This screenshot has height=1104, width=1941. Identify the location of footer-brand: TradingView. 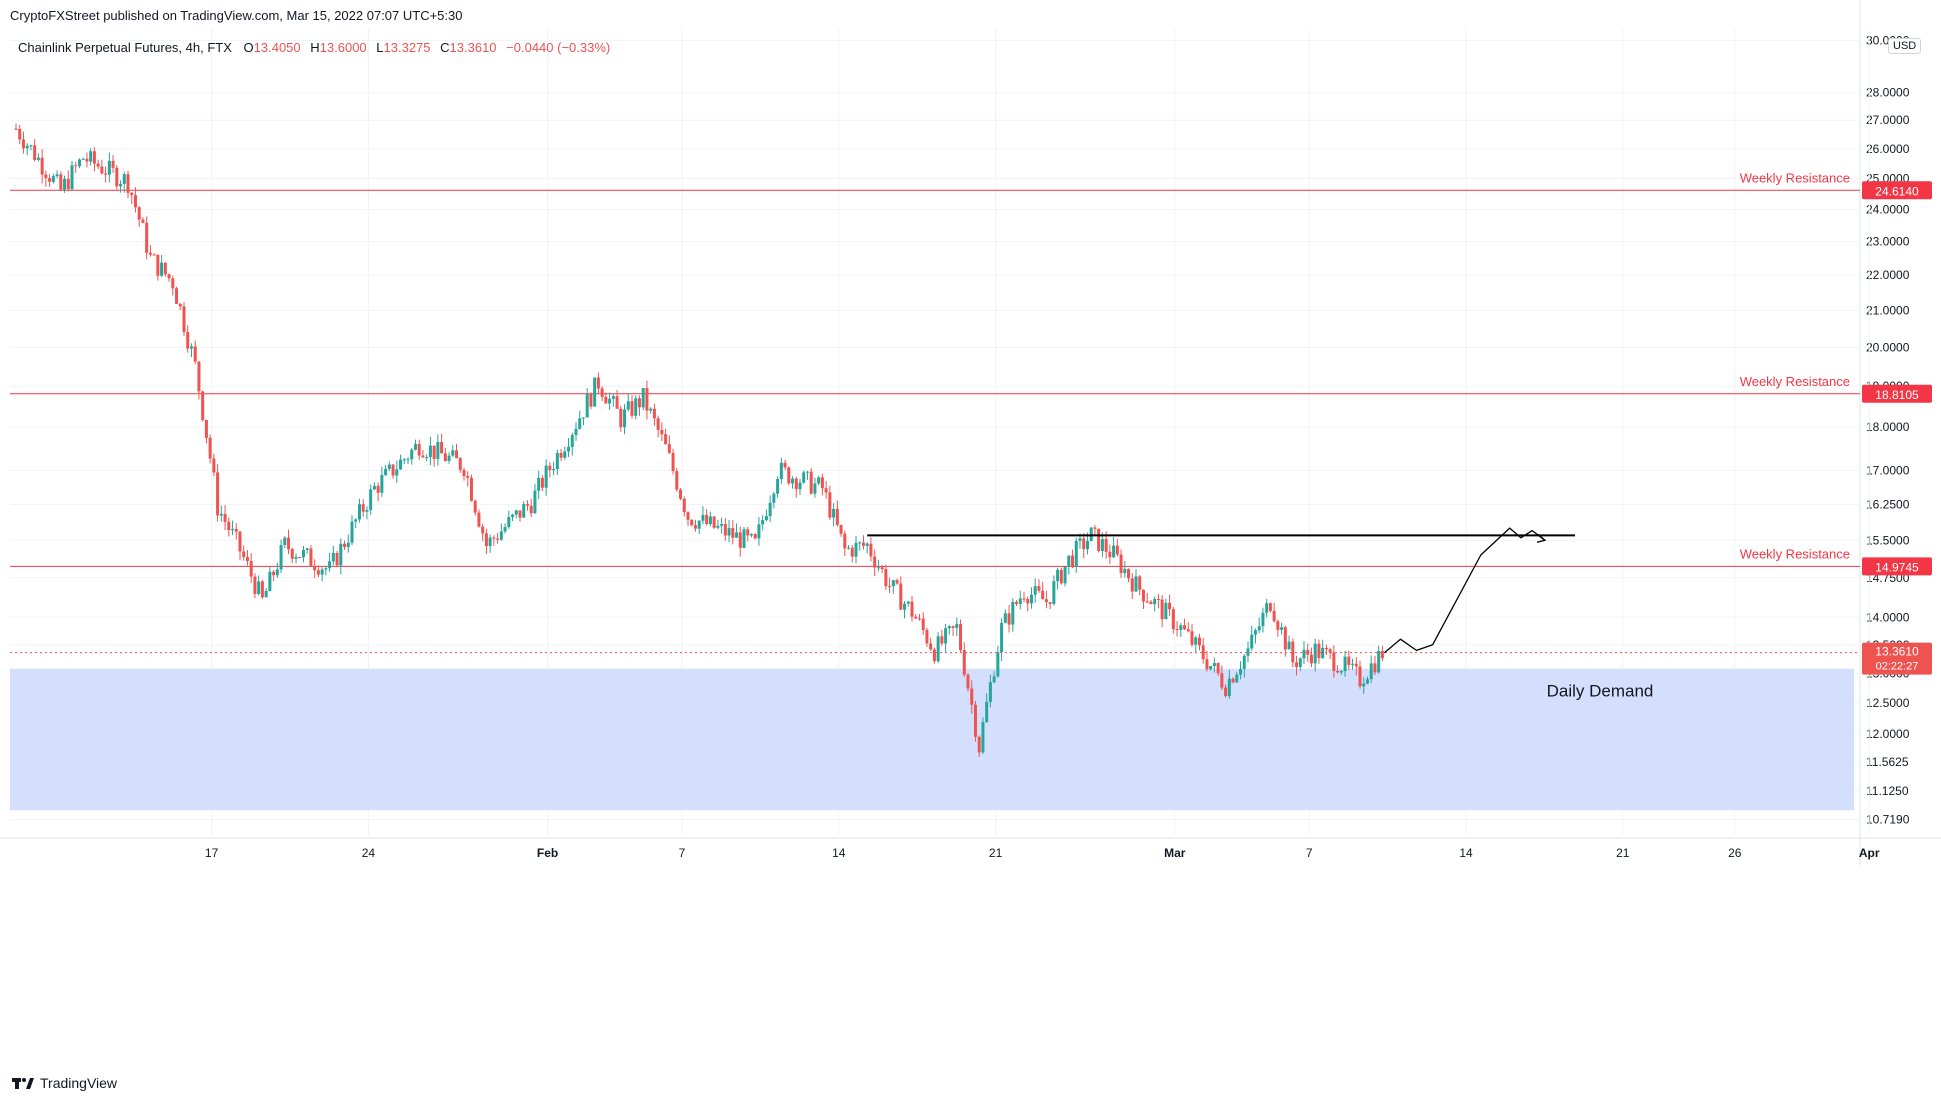
(64, 1083).